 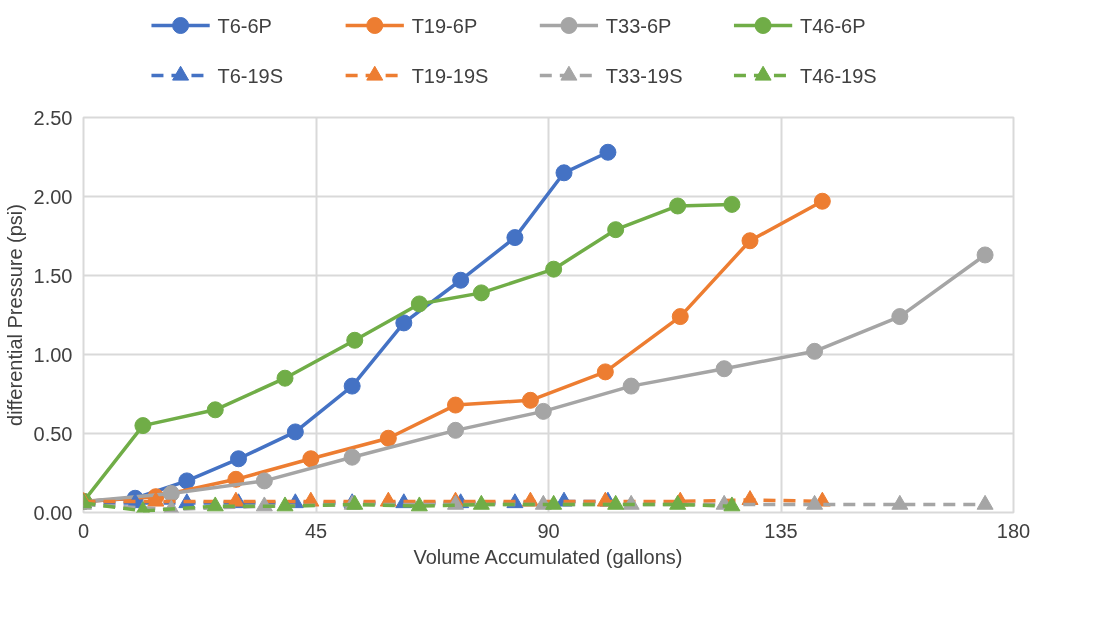 I want to click on legend-label: T19-6P, so click(x=444, y=25).